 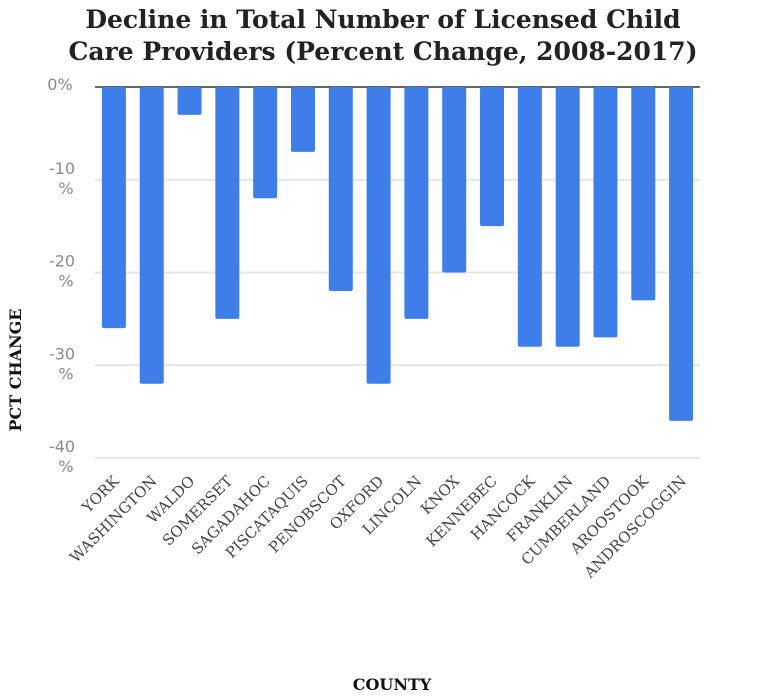 What do you see at coordinates (113, 208) in the screenshot?
I see `bar-york` at bounding box center [113, 208].